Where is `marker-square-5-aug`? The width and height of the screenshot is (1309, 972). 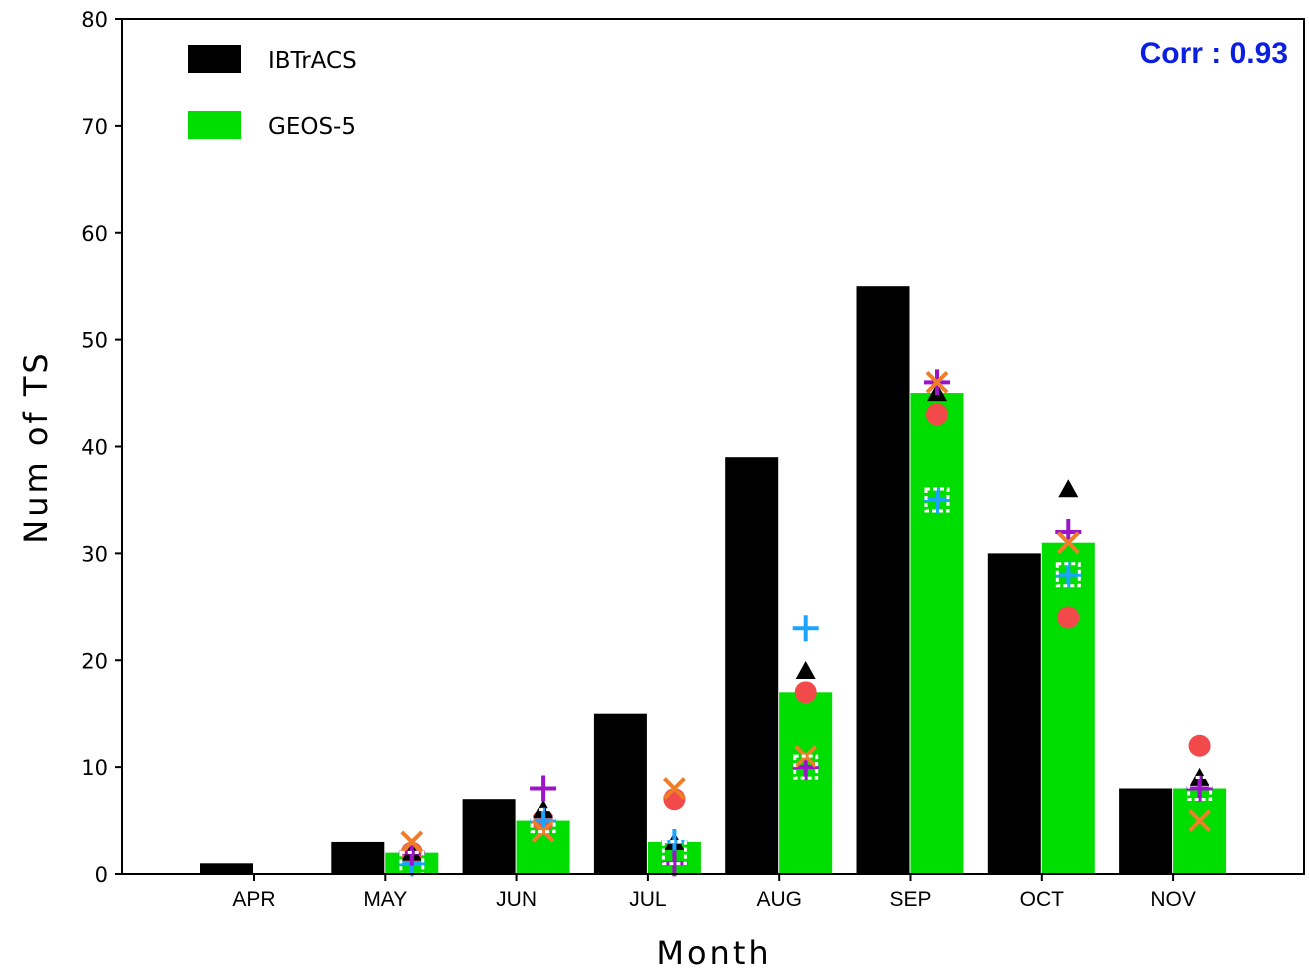
marker-square-5-aug is located at coordinates (806, 767).